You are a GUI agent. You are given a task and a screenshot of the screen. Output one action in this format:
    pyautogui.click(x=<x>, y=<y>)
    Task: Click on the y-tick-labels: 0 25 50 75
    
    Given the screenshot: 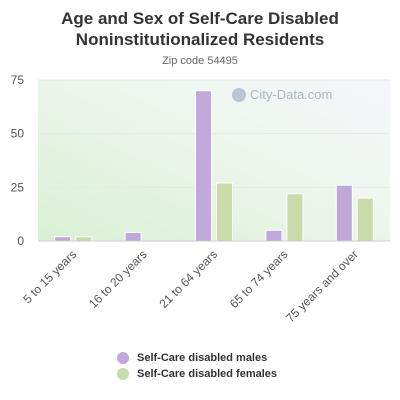 What is the action you would take?
    pyautogui.click(x=18, y=160)
    